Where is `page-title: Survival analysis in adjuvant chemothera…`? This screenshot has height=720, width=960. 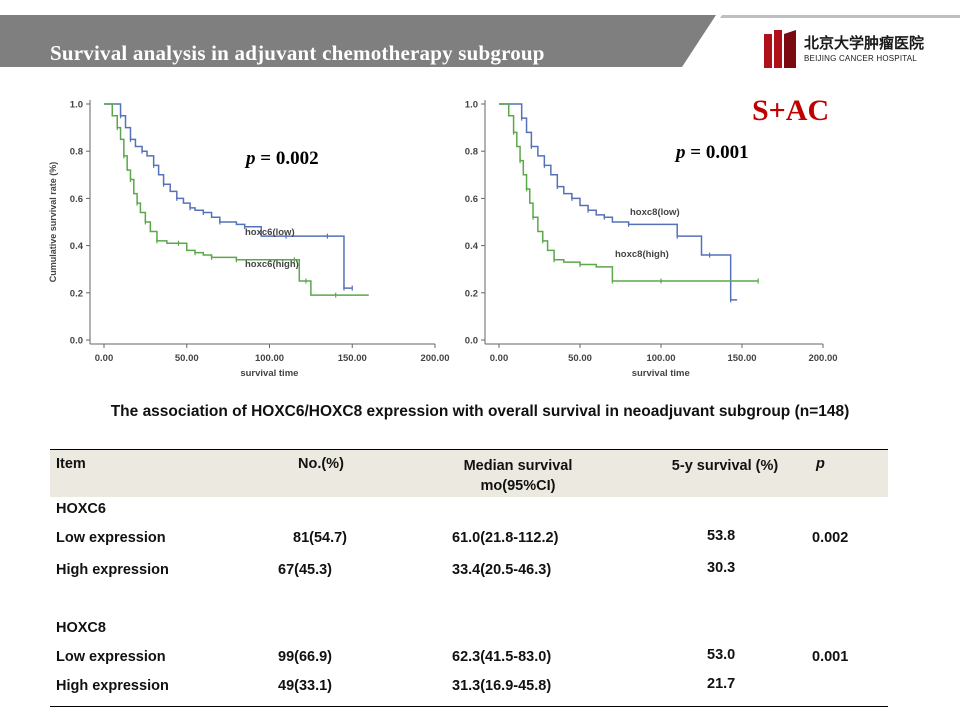
page-title: Survival analysis in adjuvant chemothera… is located at coordinates (297, 53).